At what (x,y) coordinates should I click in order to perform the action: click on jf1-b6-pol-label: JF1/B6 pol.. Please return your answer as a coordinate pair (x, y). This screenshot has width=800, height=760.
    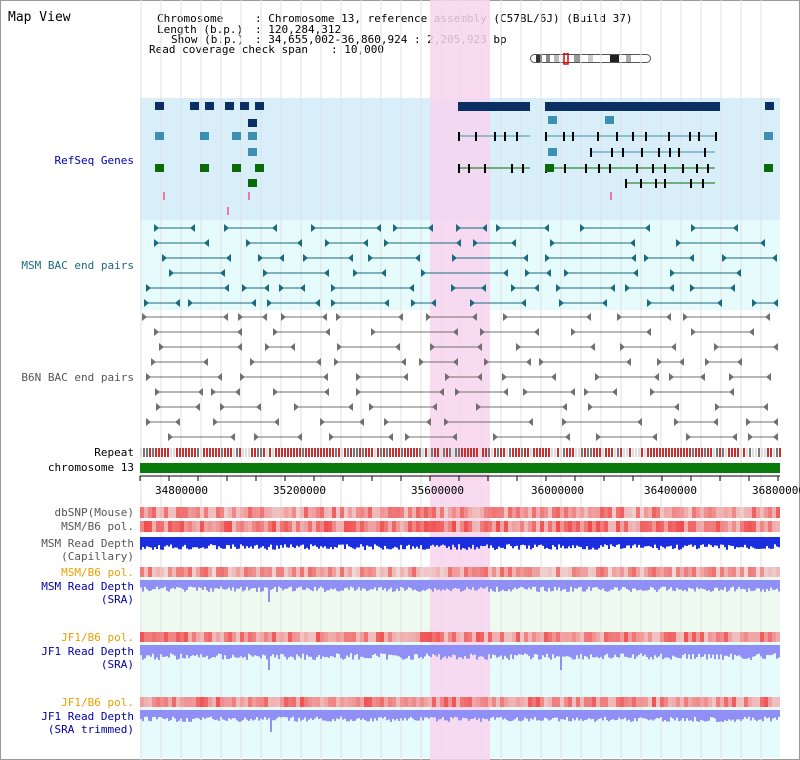
    Looking at the image, I should click on (97, 637).